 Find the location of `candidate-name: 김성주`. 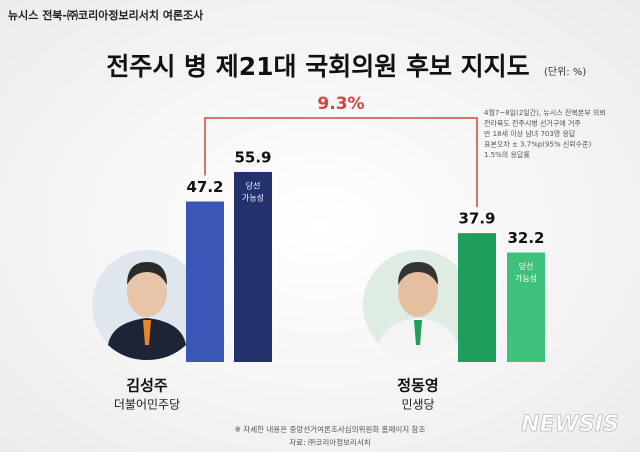

candidate-name: 김성주 is located at coordinates (147, 386).